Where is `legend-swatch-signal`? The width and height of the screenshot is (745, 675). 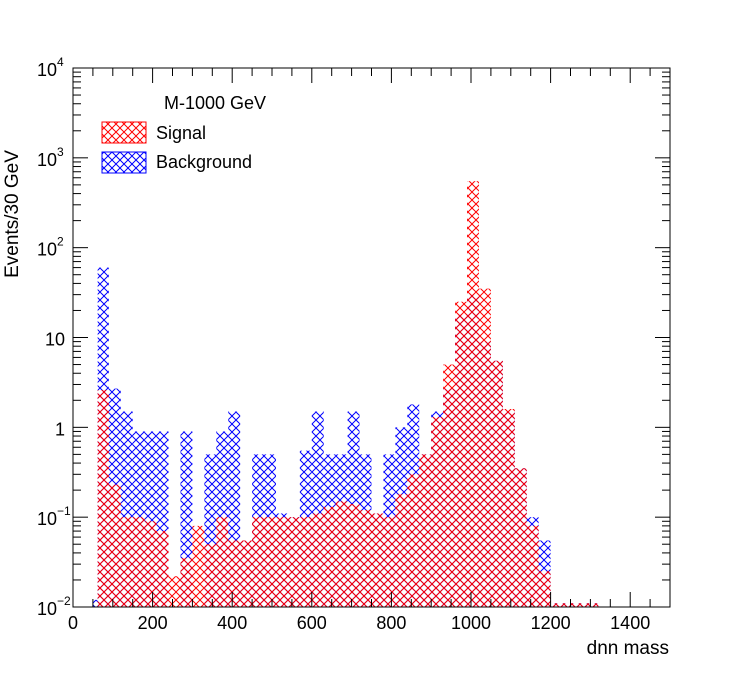 legend-swatch-signal is located at coordinates (124, 132).